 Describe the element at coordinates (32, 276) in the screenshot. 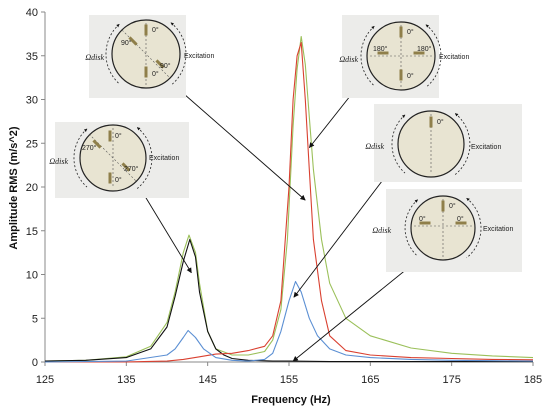

I see `y-tick-label: 10` at that location.